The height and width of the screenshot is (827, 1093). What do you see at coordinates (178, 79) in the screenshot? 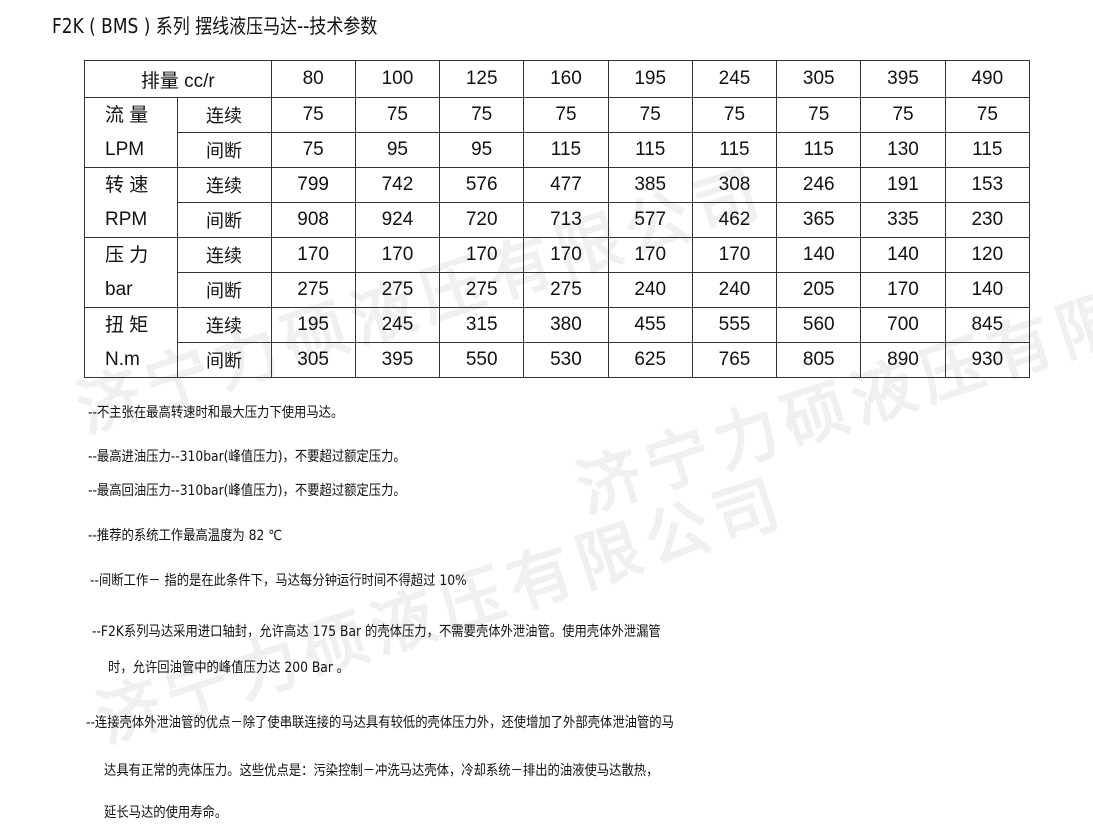
I see `header-label: 排量 cc/r` at bounding box center [178, 79].